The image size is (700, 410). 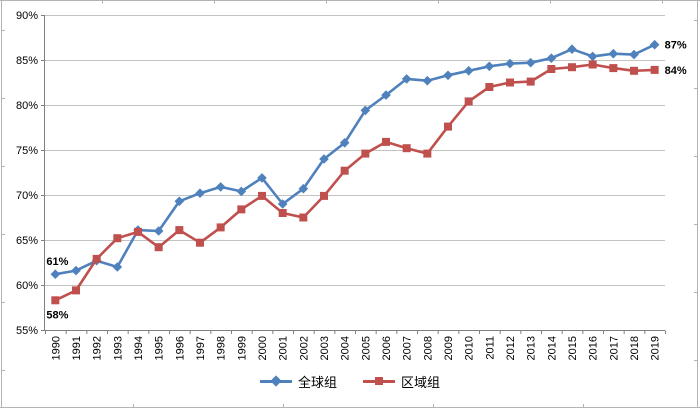 I want to click on x-tick-label: 2012, so click(x=511, y=348).